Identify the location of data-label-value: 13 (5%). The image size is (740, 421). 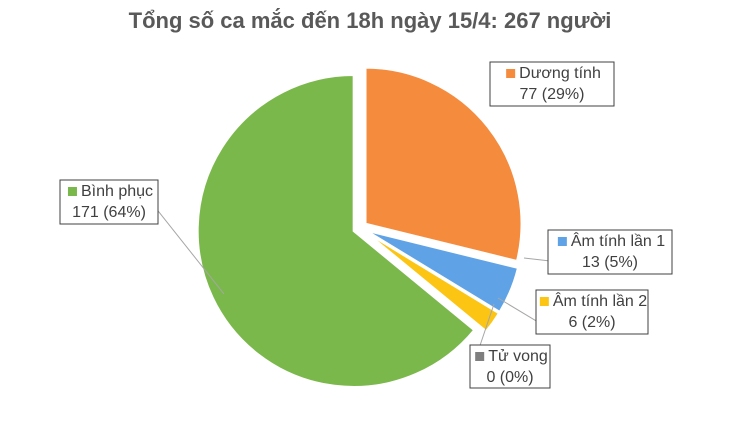
(610, 262).